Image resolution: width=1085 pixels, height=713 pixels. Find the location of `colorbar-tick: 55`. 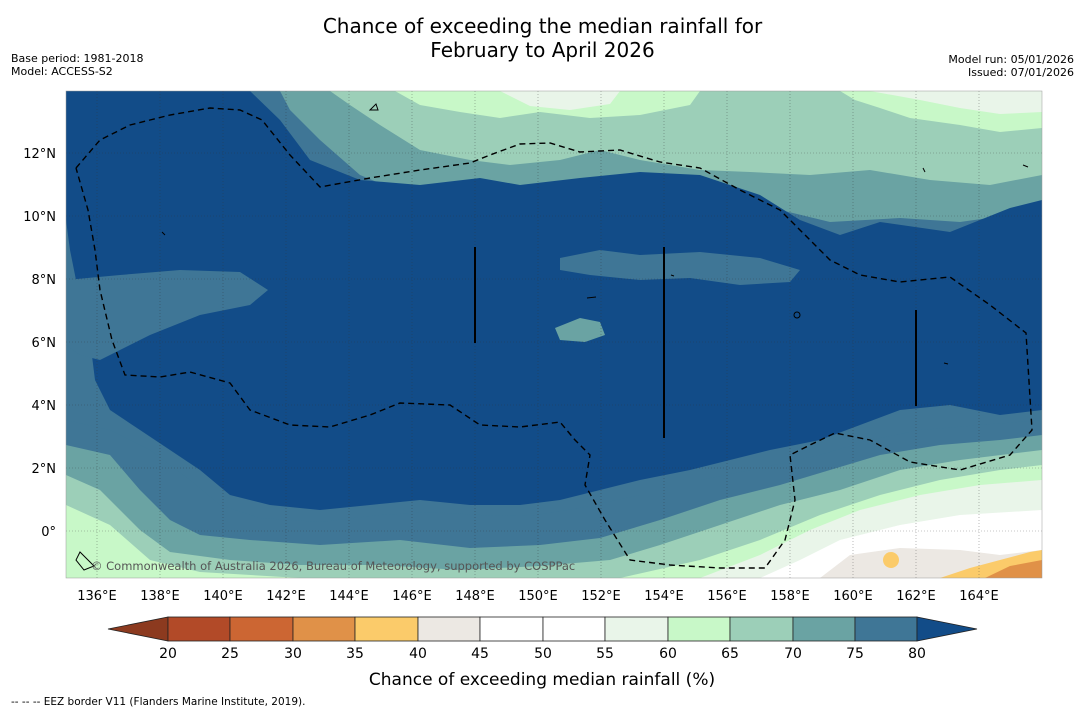

colorbar-tick: 55 is located at coordinates (605, 654).